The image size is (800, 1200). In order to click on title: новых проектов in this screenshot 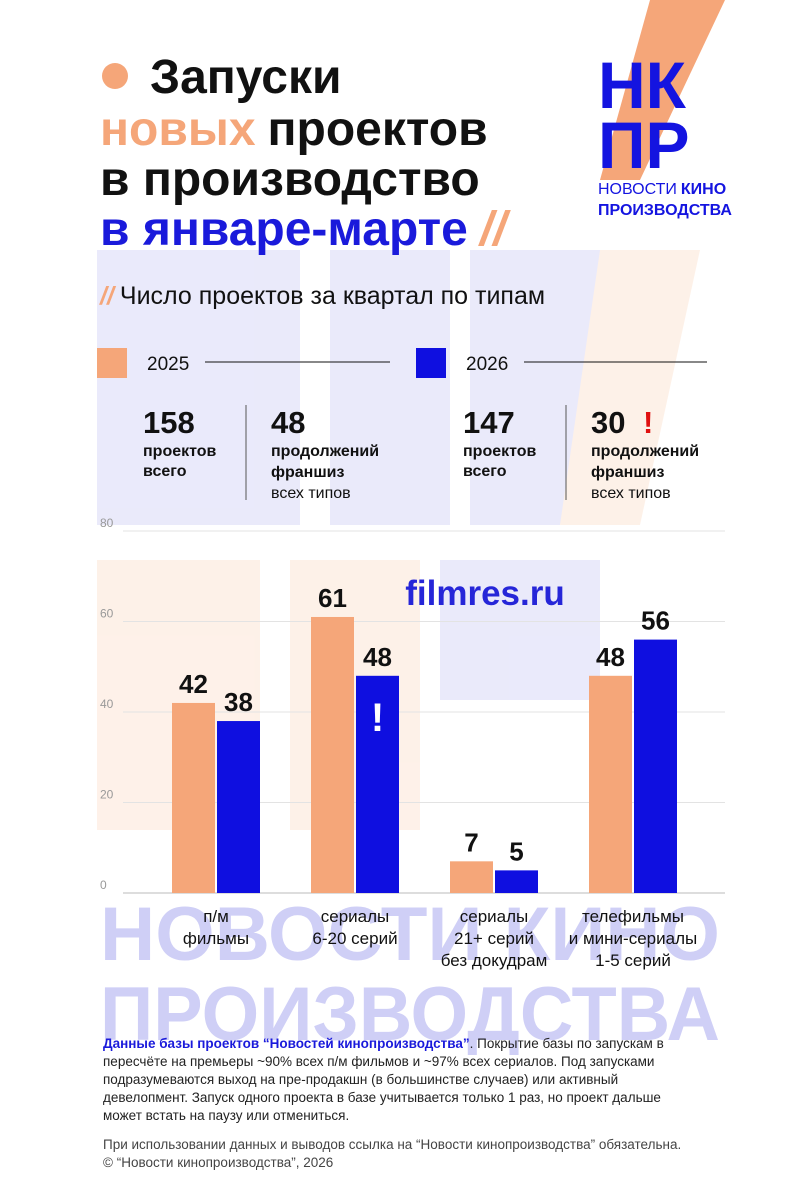, I will do `click(294, 129)`.